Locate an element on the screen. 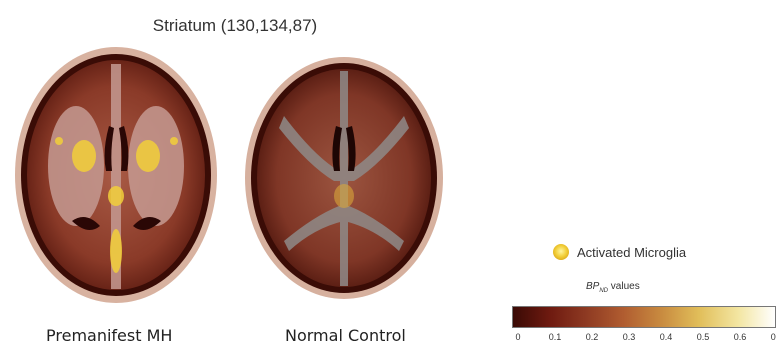 This screenshot has width=776, height=354. legend-activated-microglia: Activated Microglia is located at coordinates (619, 252).